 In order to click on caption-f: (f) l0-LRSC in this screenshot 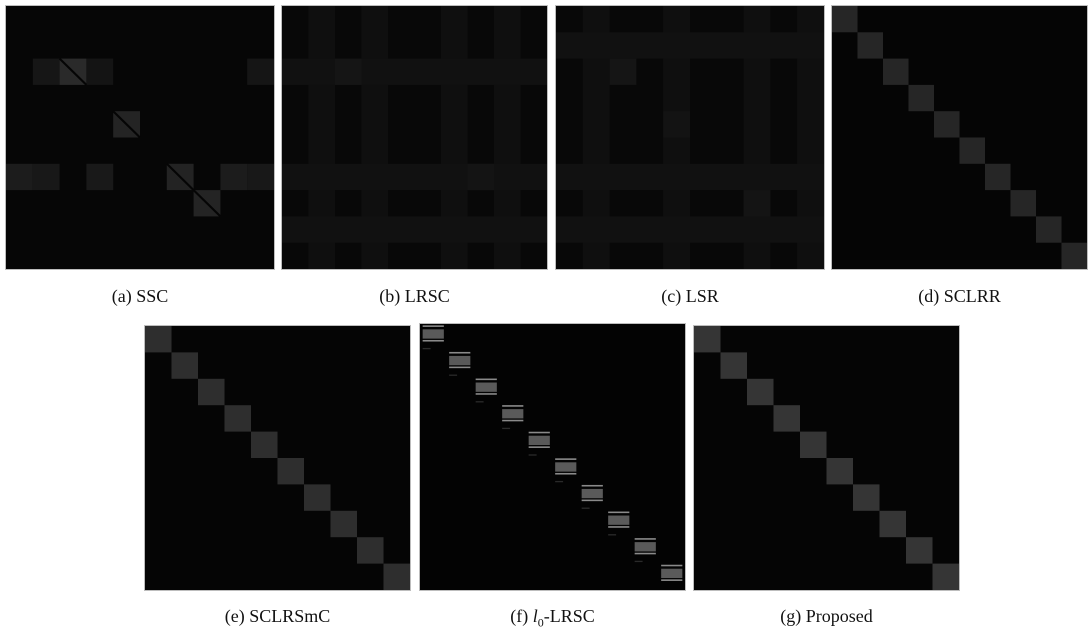, I will do `click(552, 618)`.